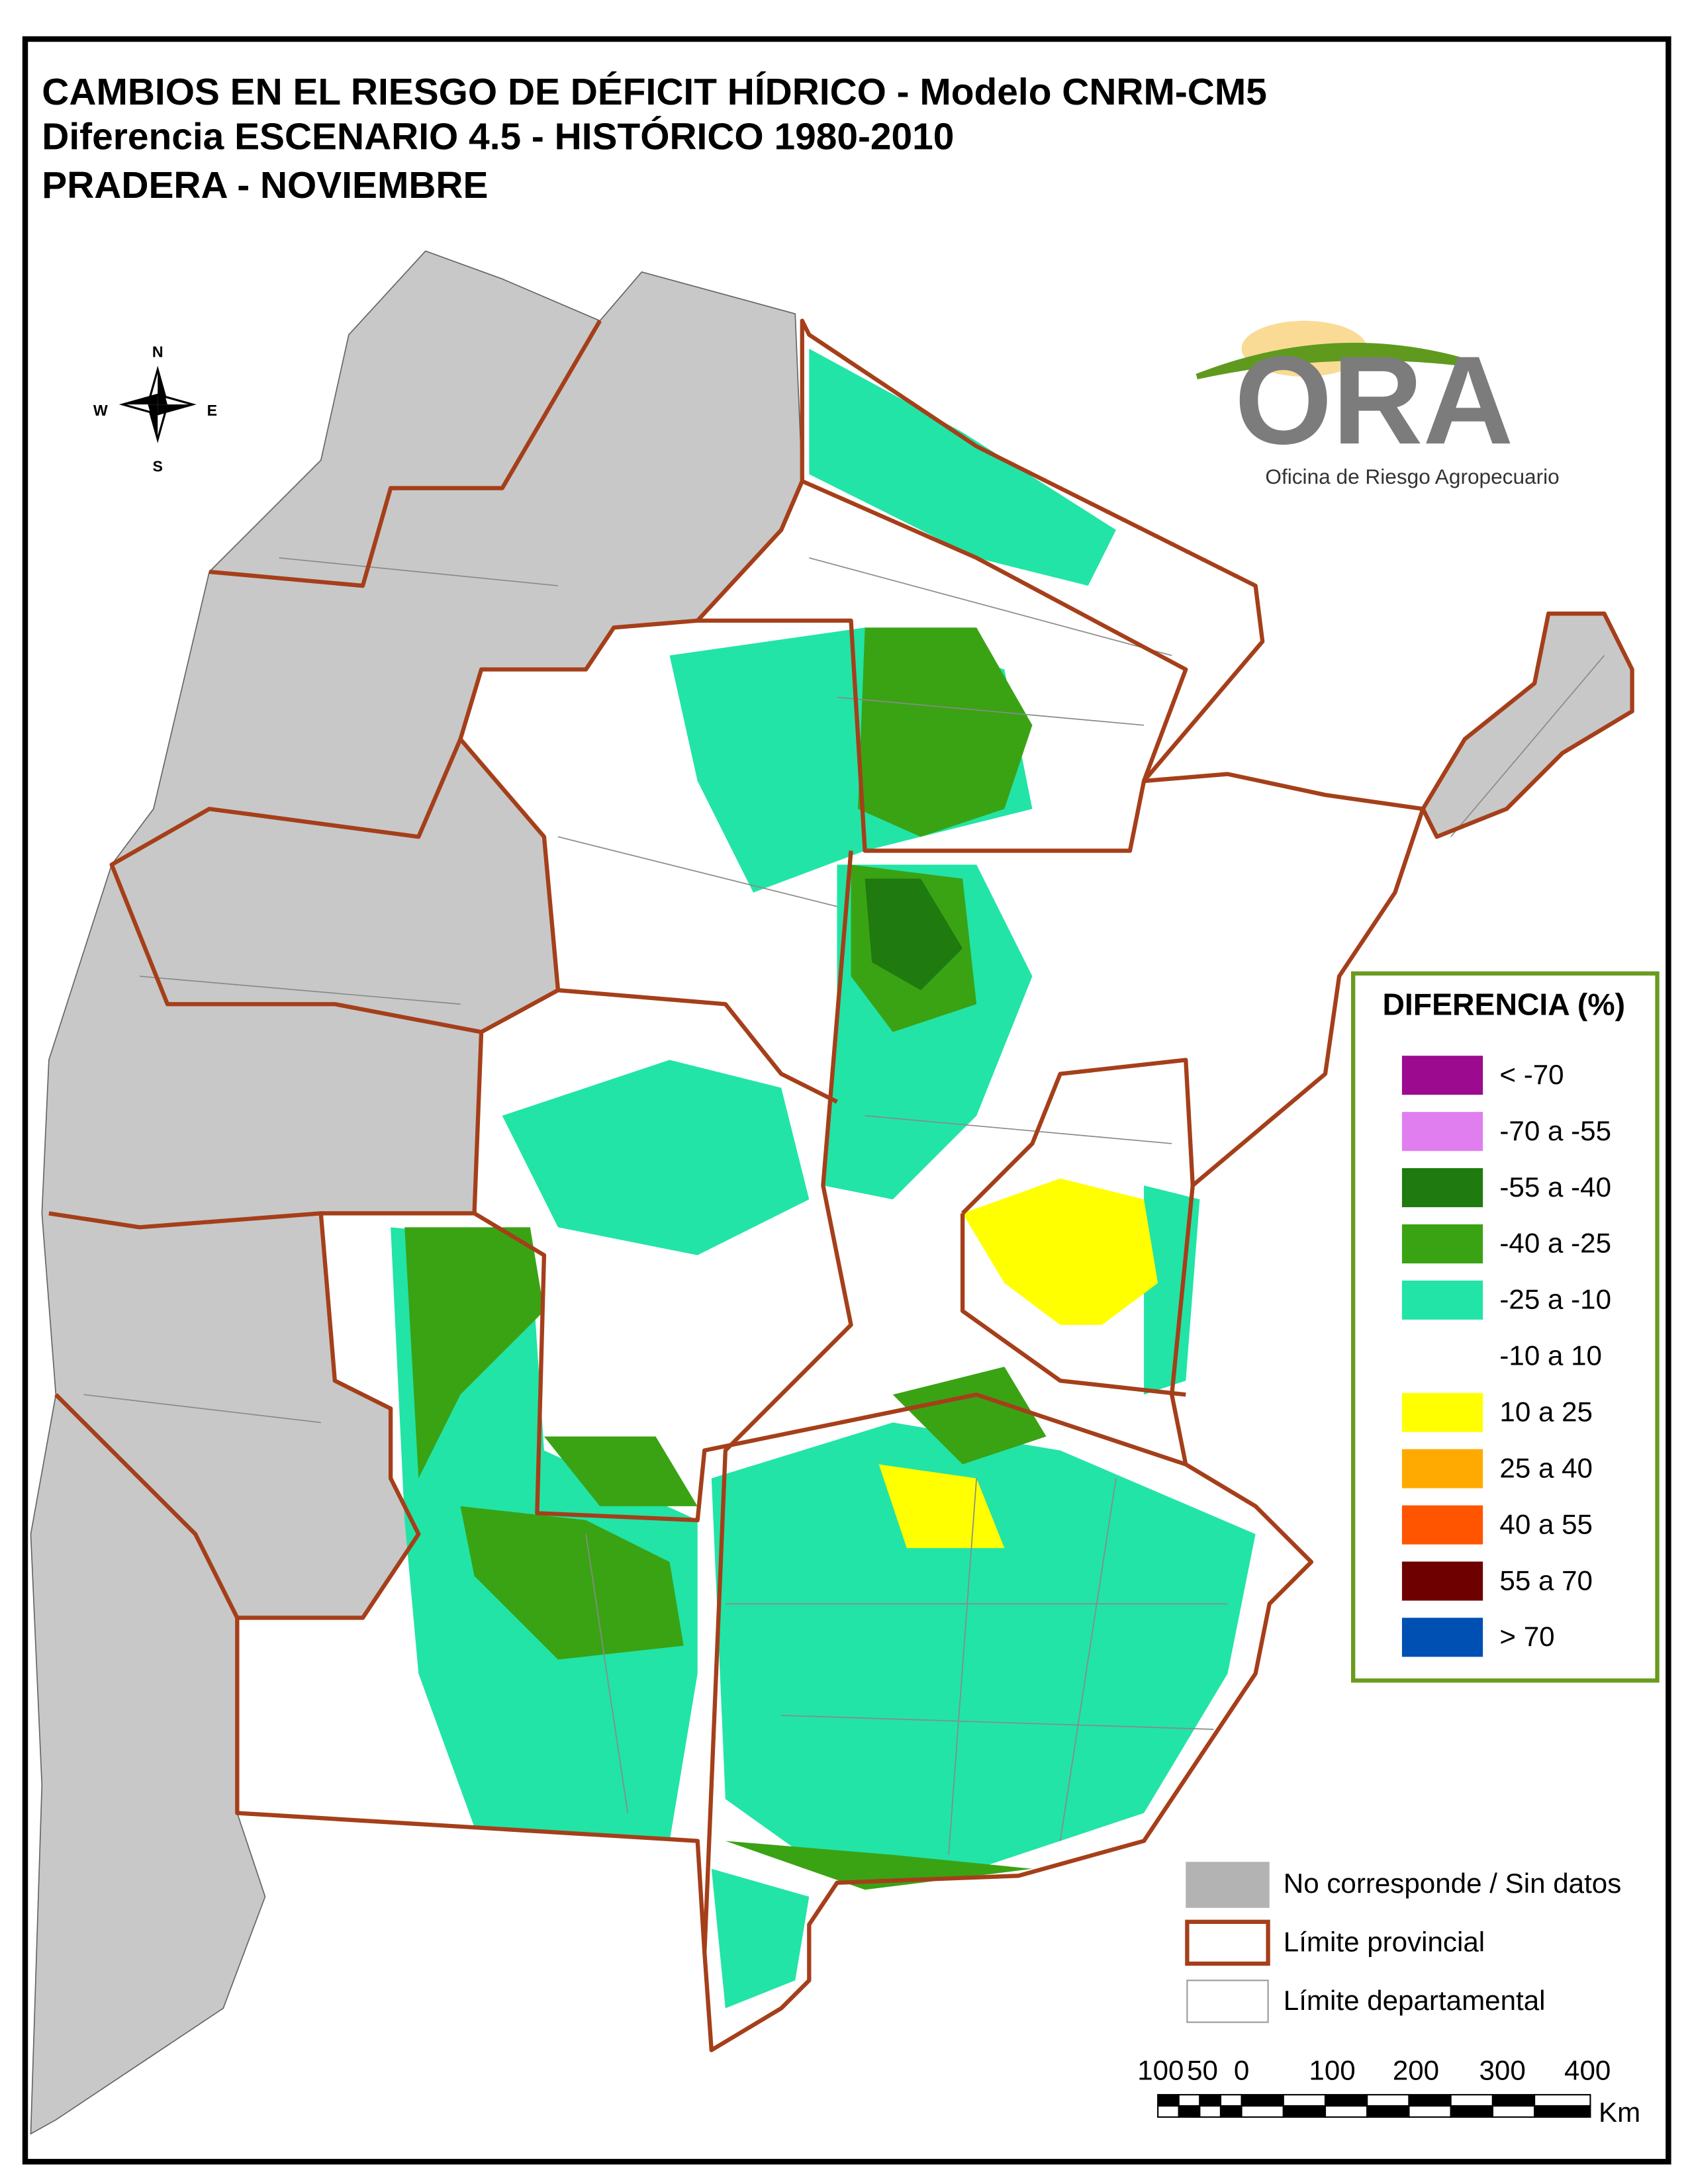  Describe the element at coordinates (1452, 1883) in the screenshot. I see `reference-label: No corresponde / Sin datos` at that location.